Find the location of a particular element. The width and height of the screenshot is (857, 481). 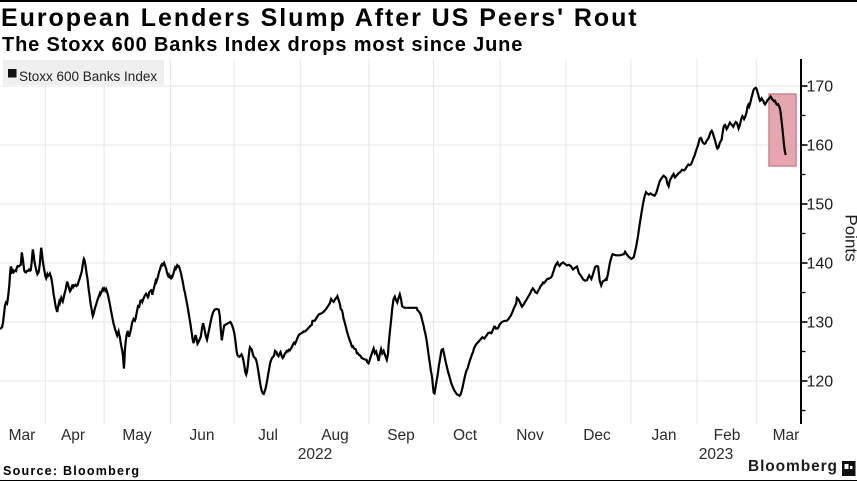

svg-text: 130 is located at coordinates (820, 323).